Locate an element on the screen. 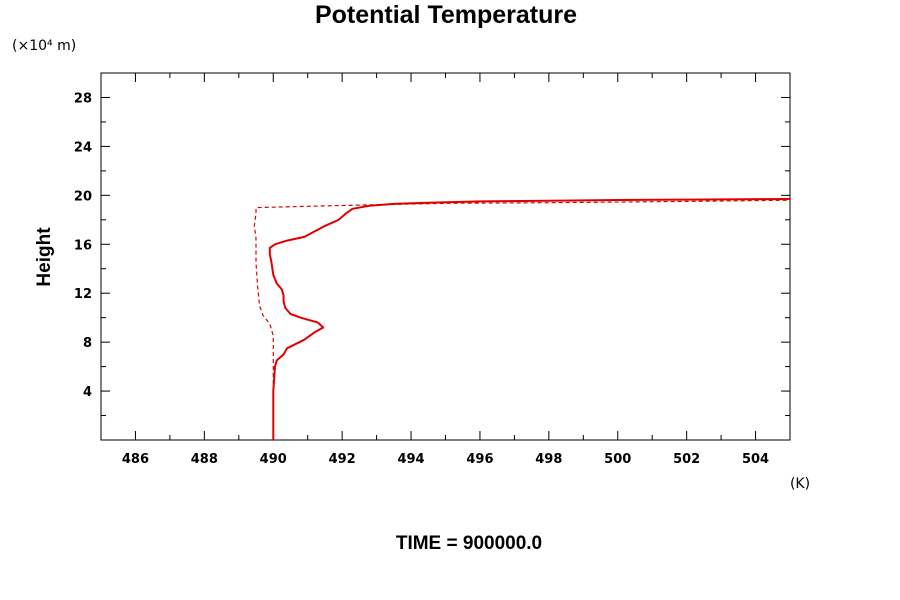 The image size is (900, 600). chart-title: Potential Temperature is located at coordinates (446, 15).